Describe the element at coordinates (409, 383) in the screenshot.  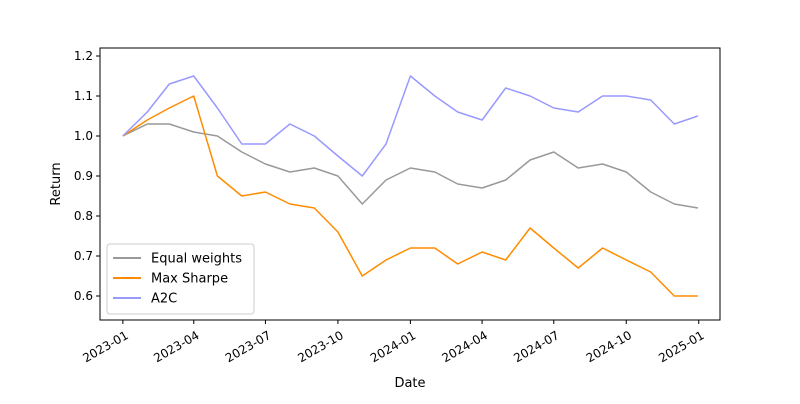
I see `x-axis-label: Date` at that location.